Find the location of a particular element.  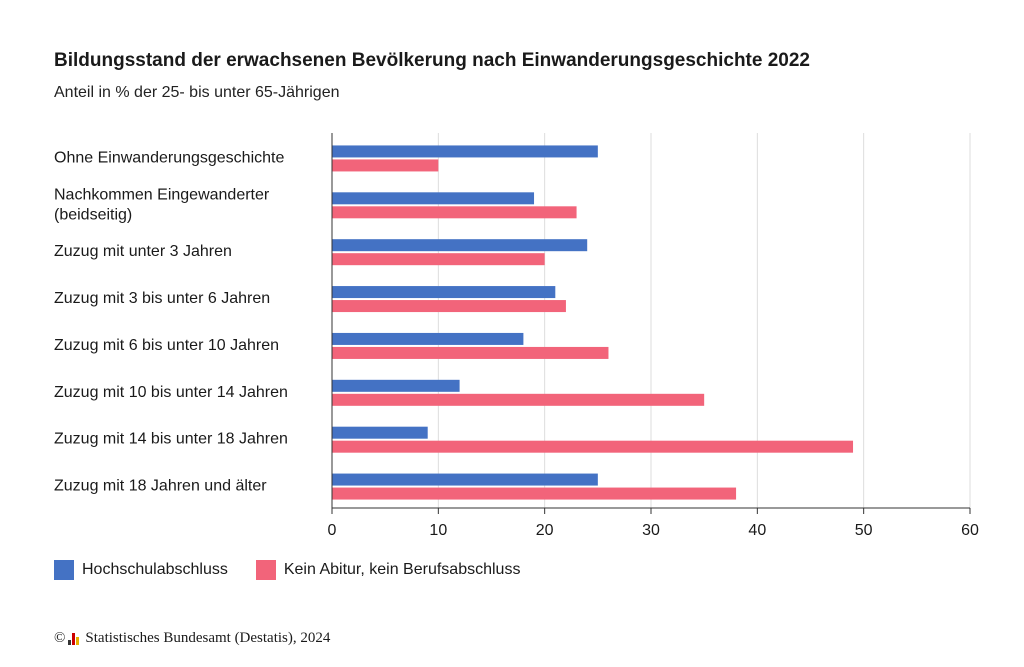

category-label-0: Ohne Einwanderungsgeschichte is located at coordinates (169, 157).